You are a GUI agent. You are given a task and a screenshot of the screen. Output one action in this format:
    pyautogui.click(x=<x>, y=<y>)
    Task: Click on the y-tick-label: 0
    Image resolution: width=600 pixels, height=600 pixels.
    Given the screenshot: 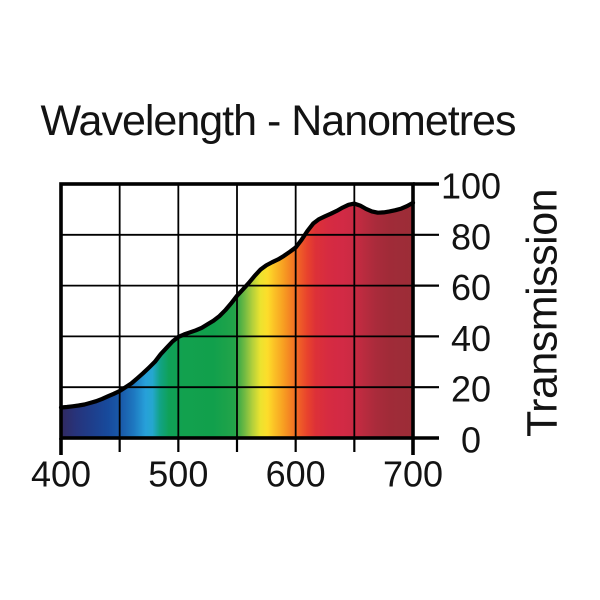 What is the action you would take?
    pyautogui.click(x=471, y=440)
    